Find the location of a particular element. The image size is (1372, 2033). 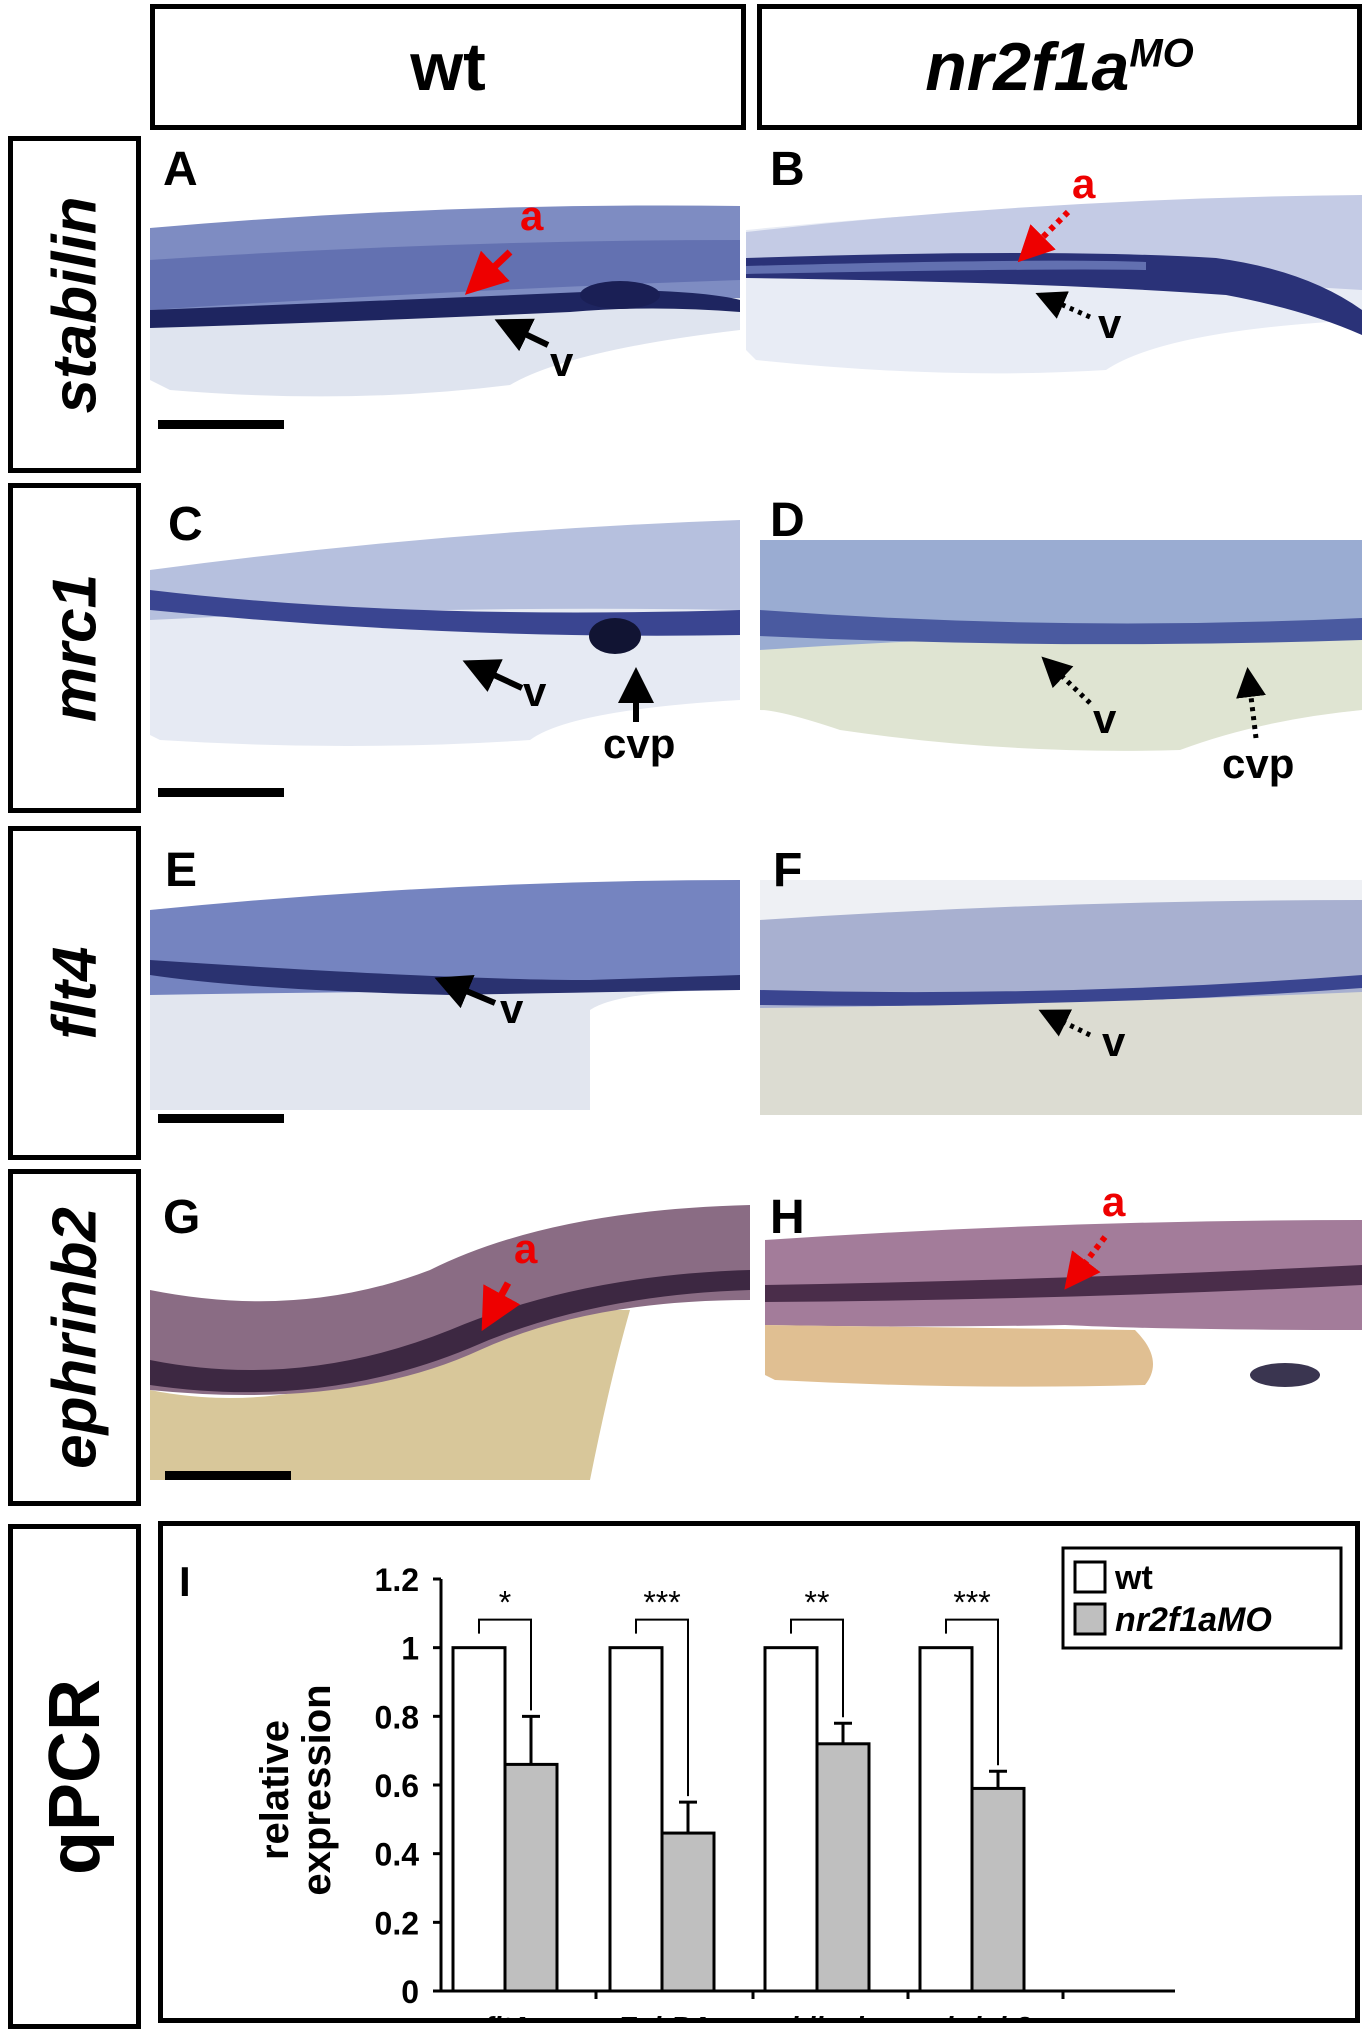

y-axis-label: relativeexpression is located at coordinates (296, 1789).